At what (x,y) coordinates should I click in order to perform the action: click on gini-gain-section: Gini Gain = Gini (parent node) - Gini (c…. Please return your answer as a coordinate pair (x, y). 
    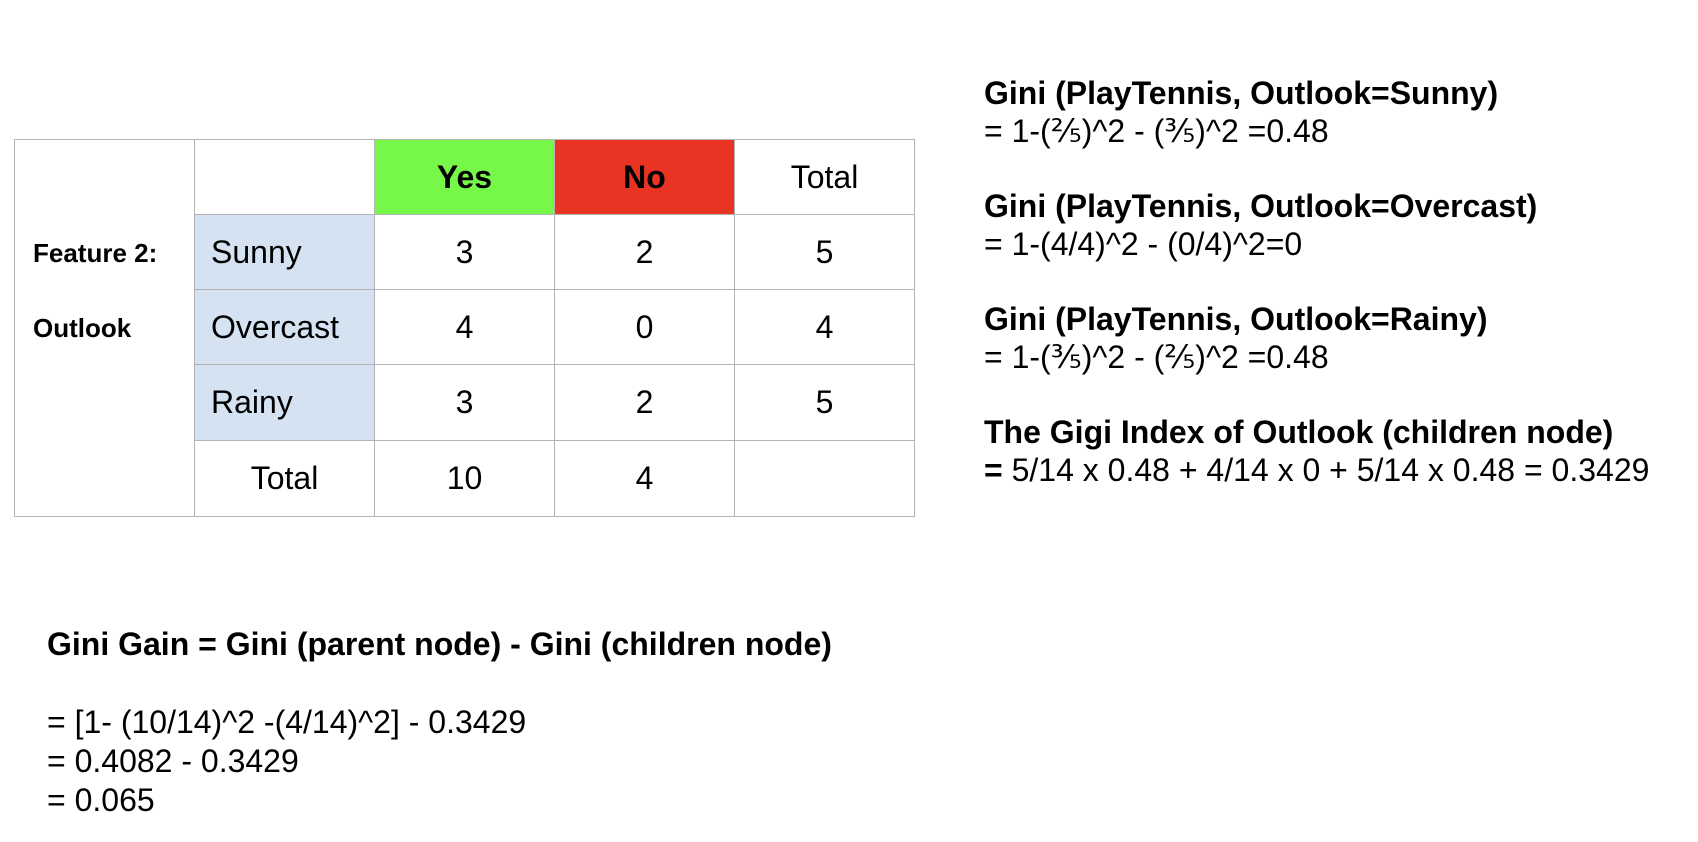
    Looking at the image, I should click on (439, 722).